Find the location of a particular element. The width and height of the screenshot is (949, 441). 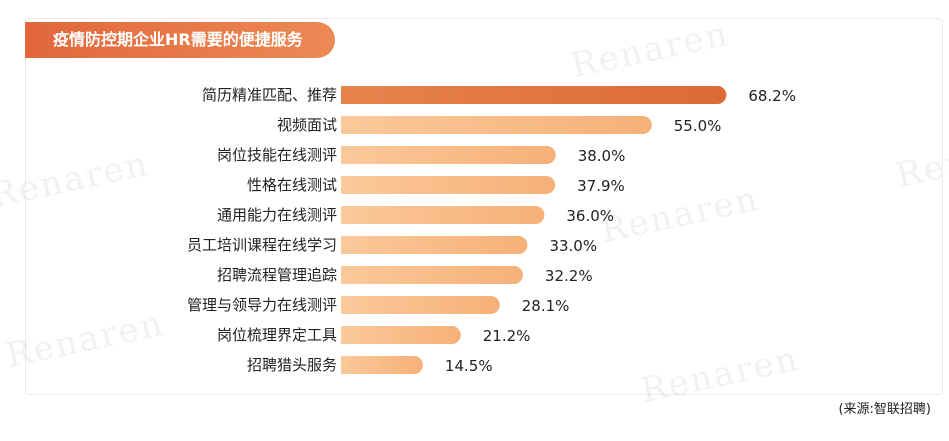

category-label-2: 视频面试 is located at coordinates (307, 125).